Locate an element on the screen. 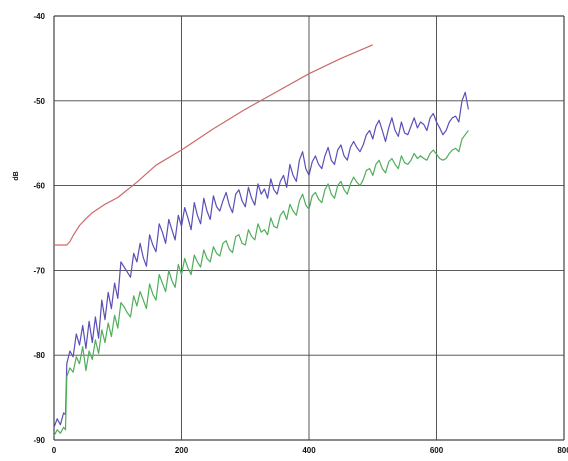 Image resolution: width=568 pixels, height=461 pixels. x-tick-label: 200 is located at coordinates (182, 450).